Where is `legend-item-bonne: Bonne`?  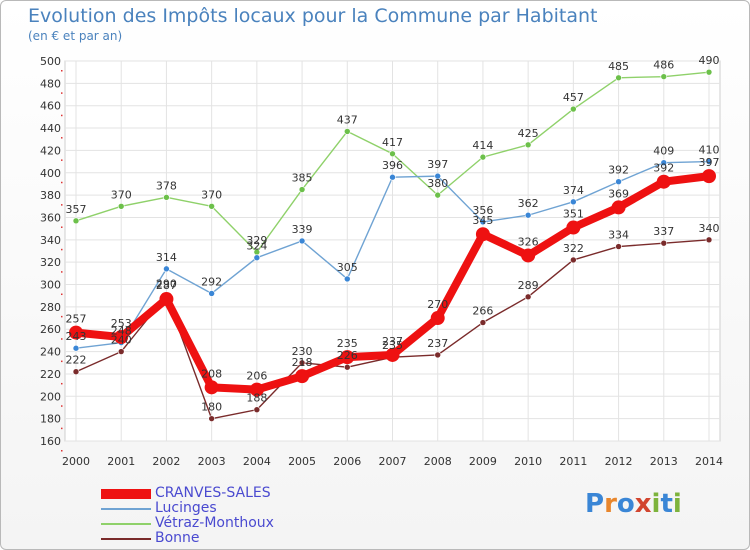 legend-item-bonne: Bonne is located at coordinates (251, 538).